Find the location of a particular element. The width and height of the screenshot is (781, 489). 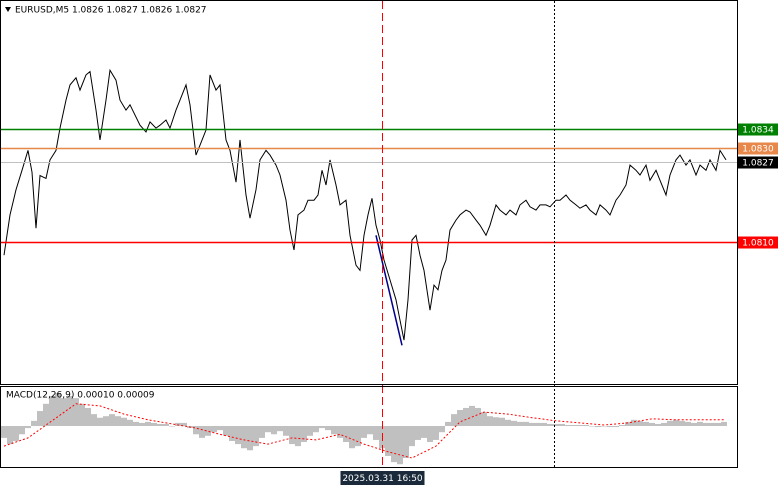

level-label: 1.0810 is located at coordinates (758, 244).